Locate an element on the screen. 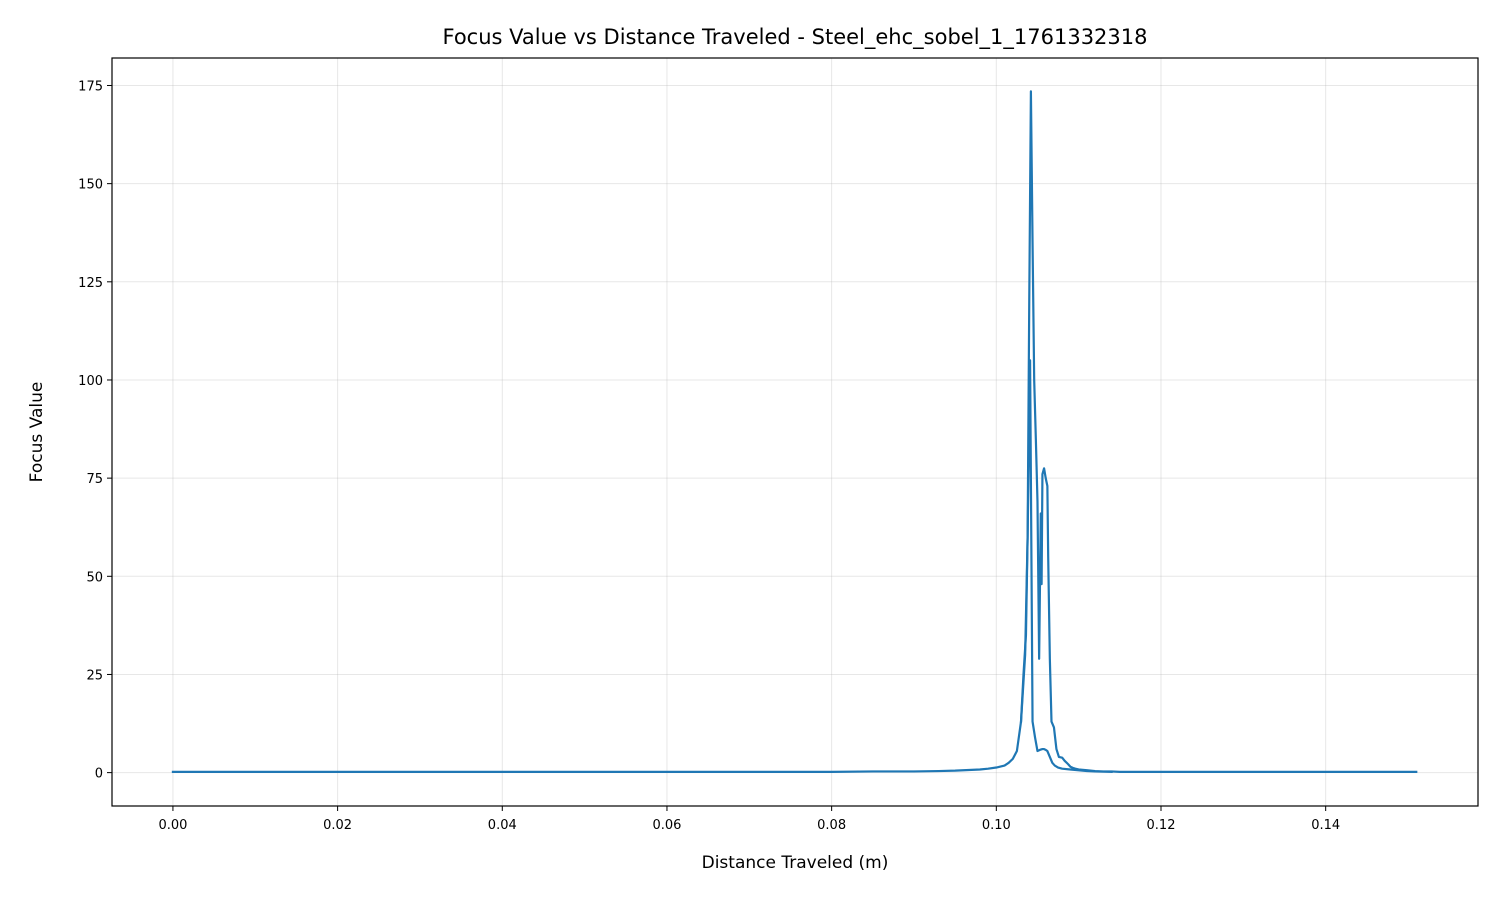 The height and width of the screenshot is (900, 1500). y-tick-label: 150 is located at coordinates (90, 185).